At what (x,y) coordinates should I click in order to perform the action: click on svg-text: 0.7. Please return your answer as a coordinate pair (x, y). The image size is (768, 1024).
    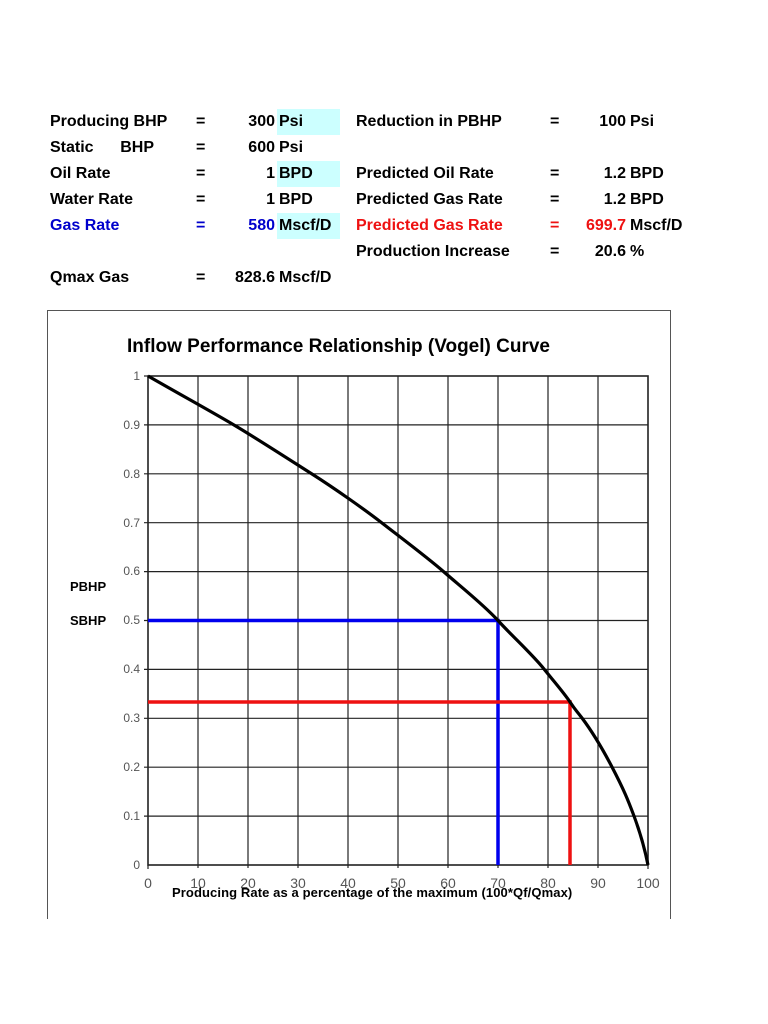
    Looking at the image, I should click on (131, 523).